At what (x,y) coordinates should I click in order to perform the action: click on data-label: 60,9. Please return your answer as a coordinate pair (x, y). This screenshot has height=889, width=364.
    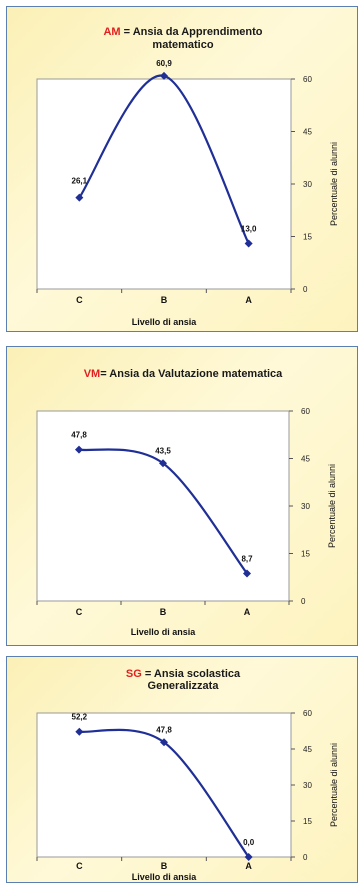
    Looking at the image, I should click on (164, 63).